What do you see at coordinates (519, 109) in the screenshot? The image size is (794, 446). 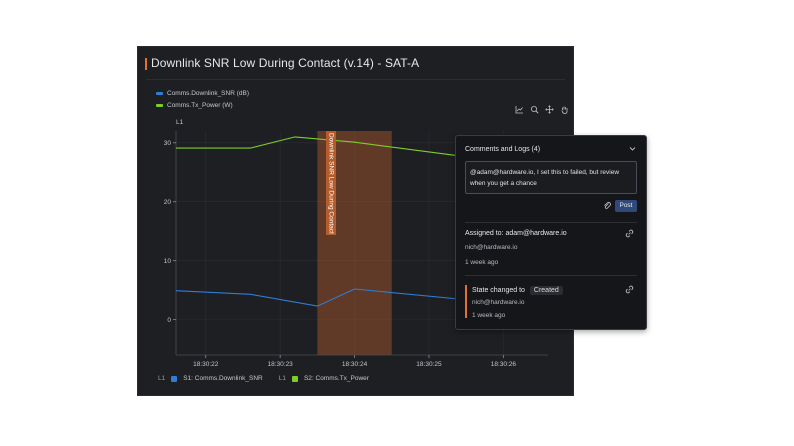 I see `chart-icon` at bounding box center [519, 109].